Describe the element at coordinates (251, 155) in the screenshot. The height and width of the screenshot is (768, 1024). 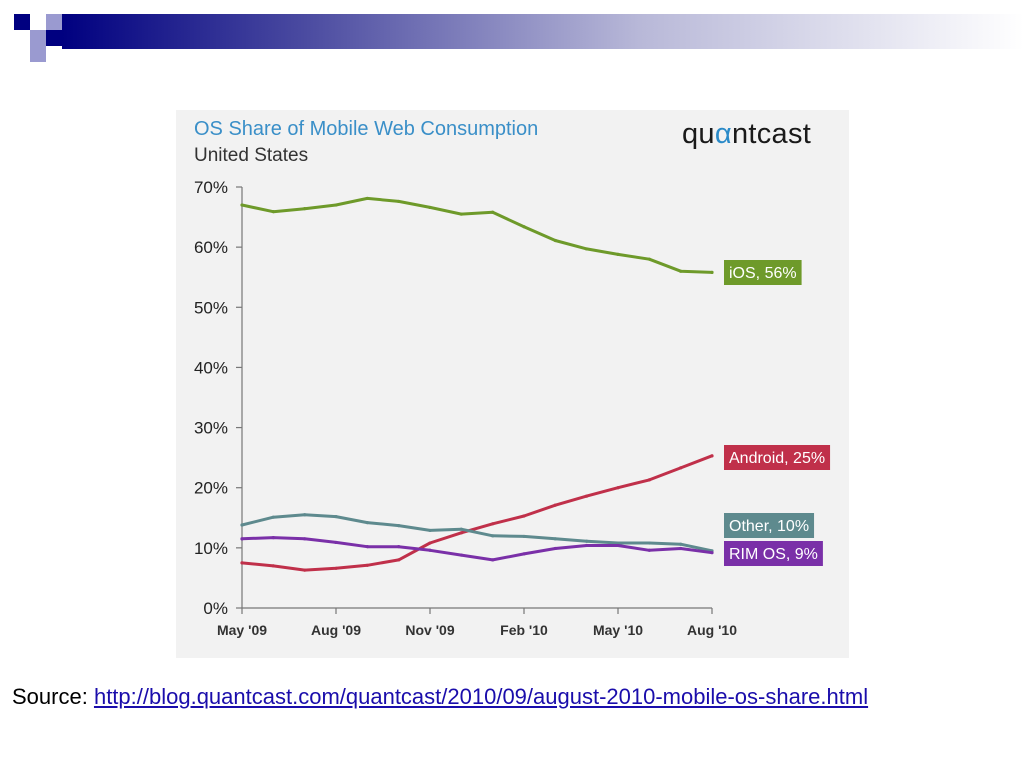
I see `chart-subtitle: United States` at that location.